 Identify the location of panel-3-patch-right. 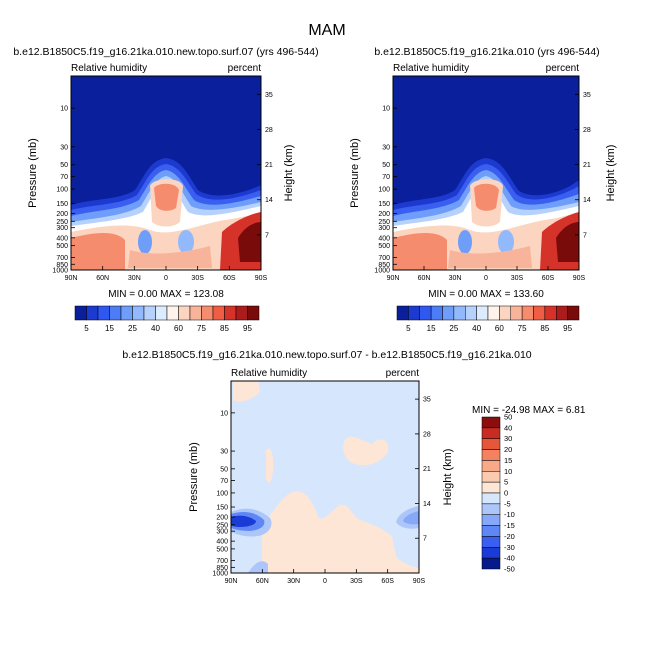
(366, 451).